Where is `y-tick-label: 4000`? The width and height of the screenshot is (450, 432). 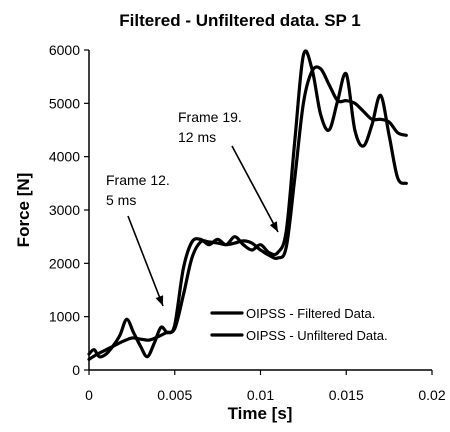
y-tick-label: 4000 is located at coordinates (64, 157).